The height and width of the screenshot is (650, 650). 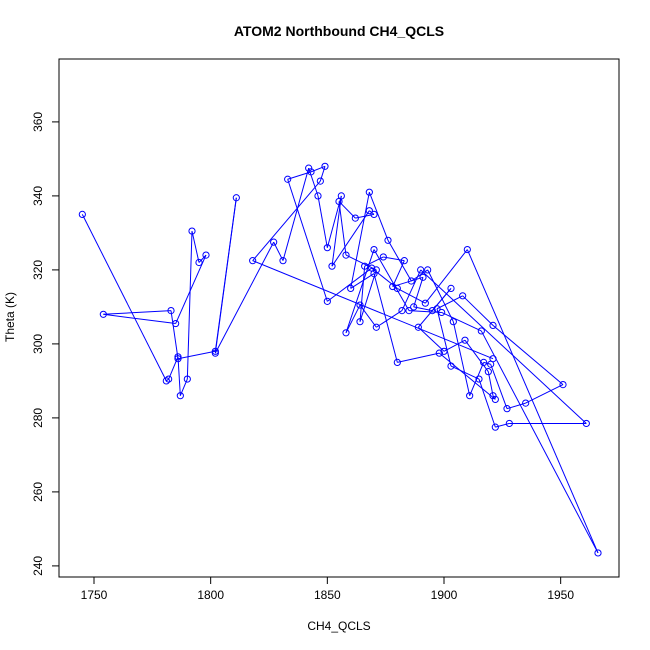 What do you see at coordinates (38, 492) in the screenshot?
I see `y-tick-label: 260` at bounding box center [38, 492].